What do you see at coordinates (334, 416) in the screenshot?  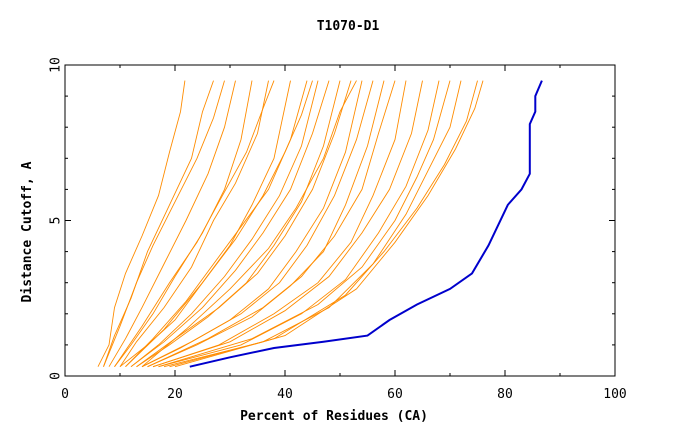 I see `x-axis-label: Percent of Residues (CA)` at bounding box center [334, 416].